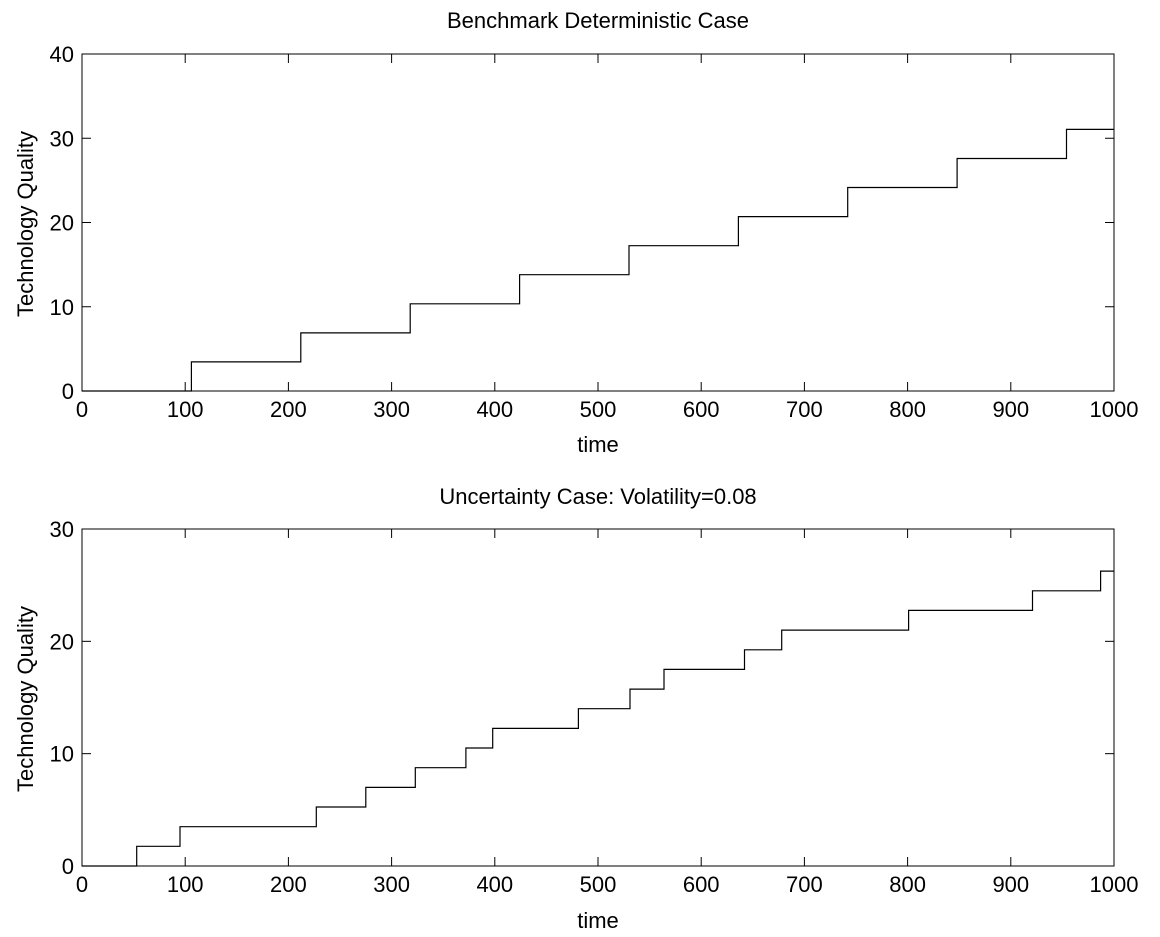 Image resolution: width=1160 pixels, height=937 pixels. I want to click on bottom-x-tick-label: 800, so click(907, 884).